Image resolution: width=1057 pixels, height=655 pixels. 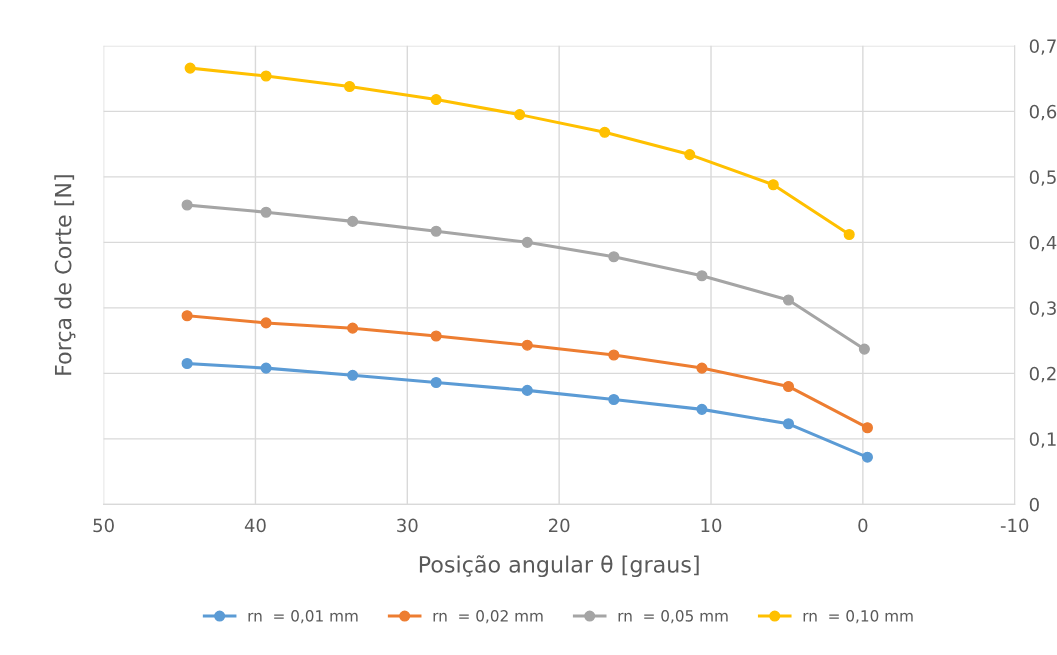 What do you see at coordinates (1042, 309) in the screenshot?
I see `y-tick-label: 0,3` at bounding box center [1042, 309].